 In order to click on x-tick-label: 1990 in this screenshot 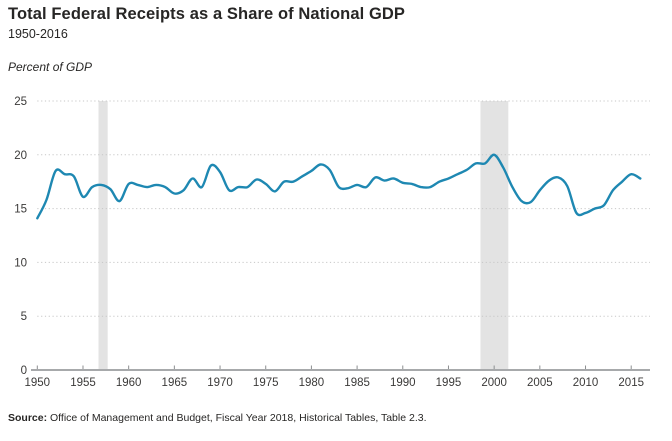, I will do `click(403, 383)`.